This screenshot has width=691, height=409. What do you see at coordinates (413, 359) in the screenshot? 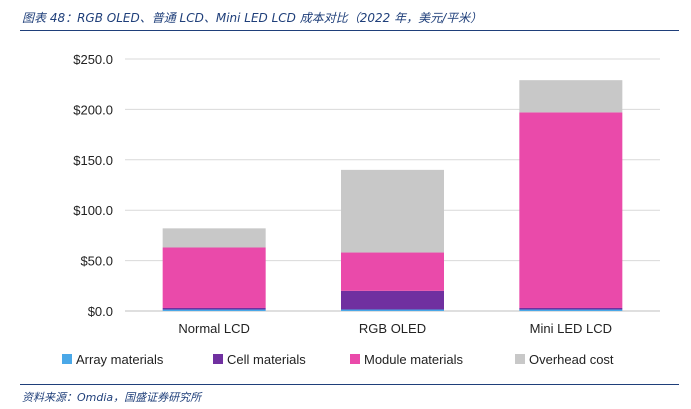
I see `legend-label: Module materials` at bounding box center [413, 359].